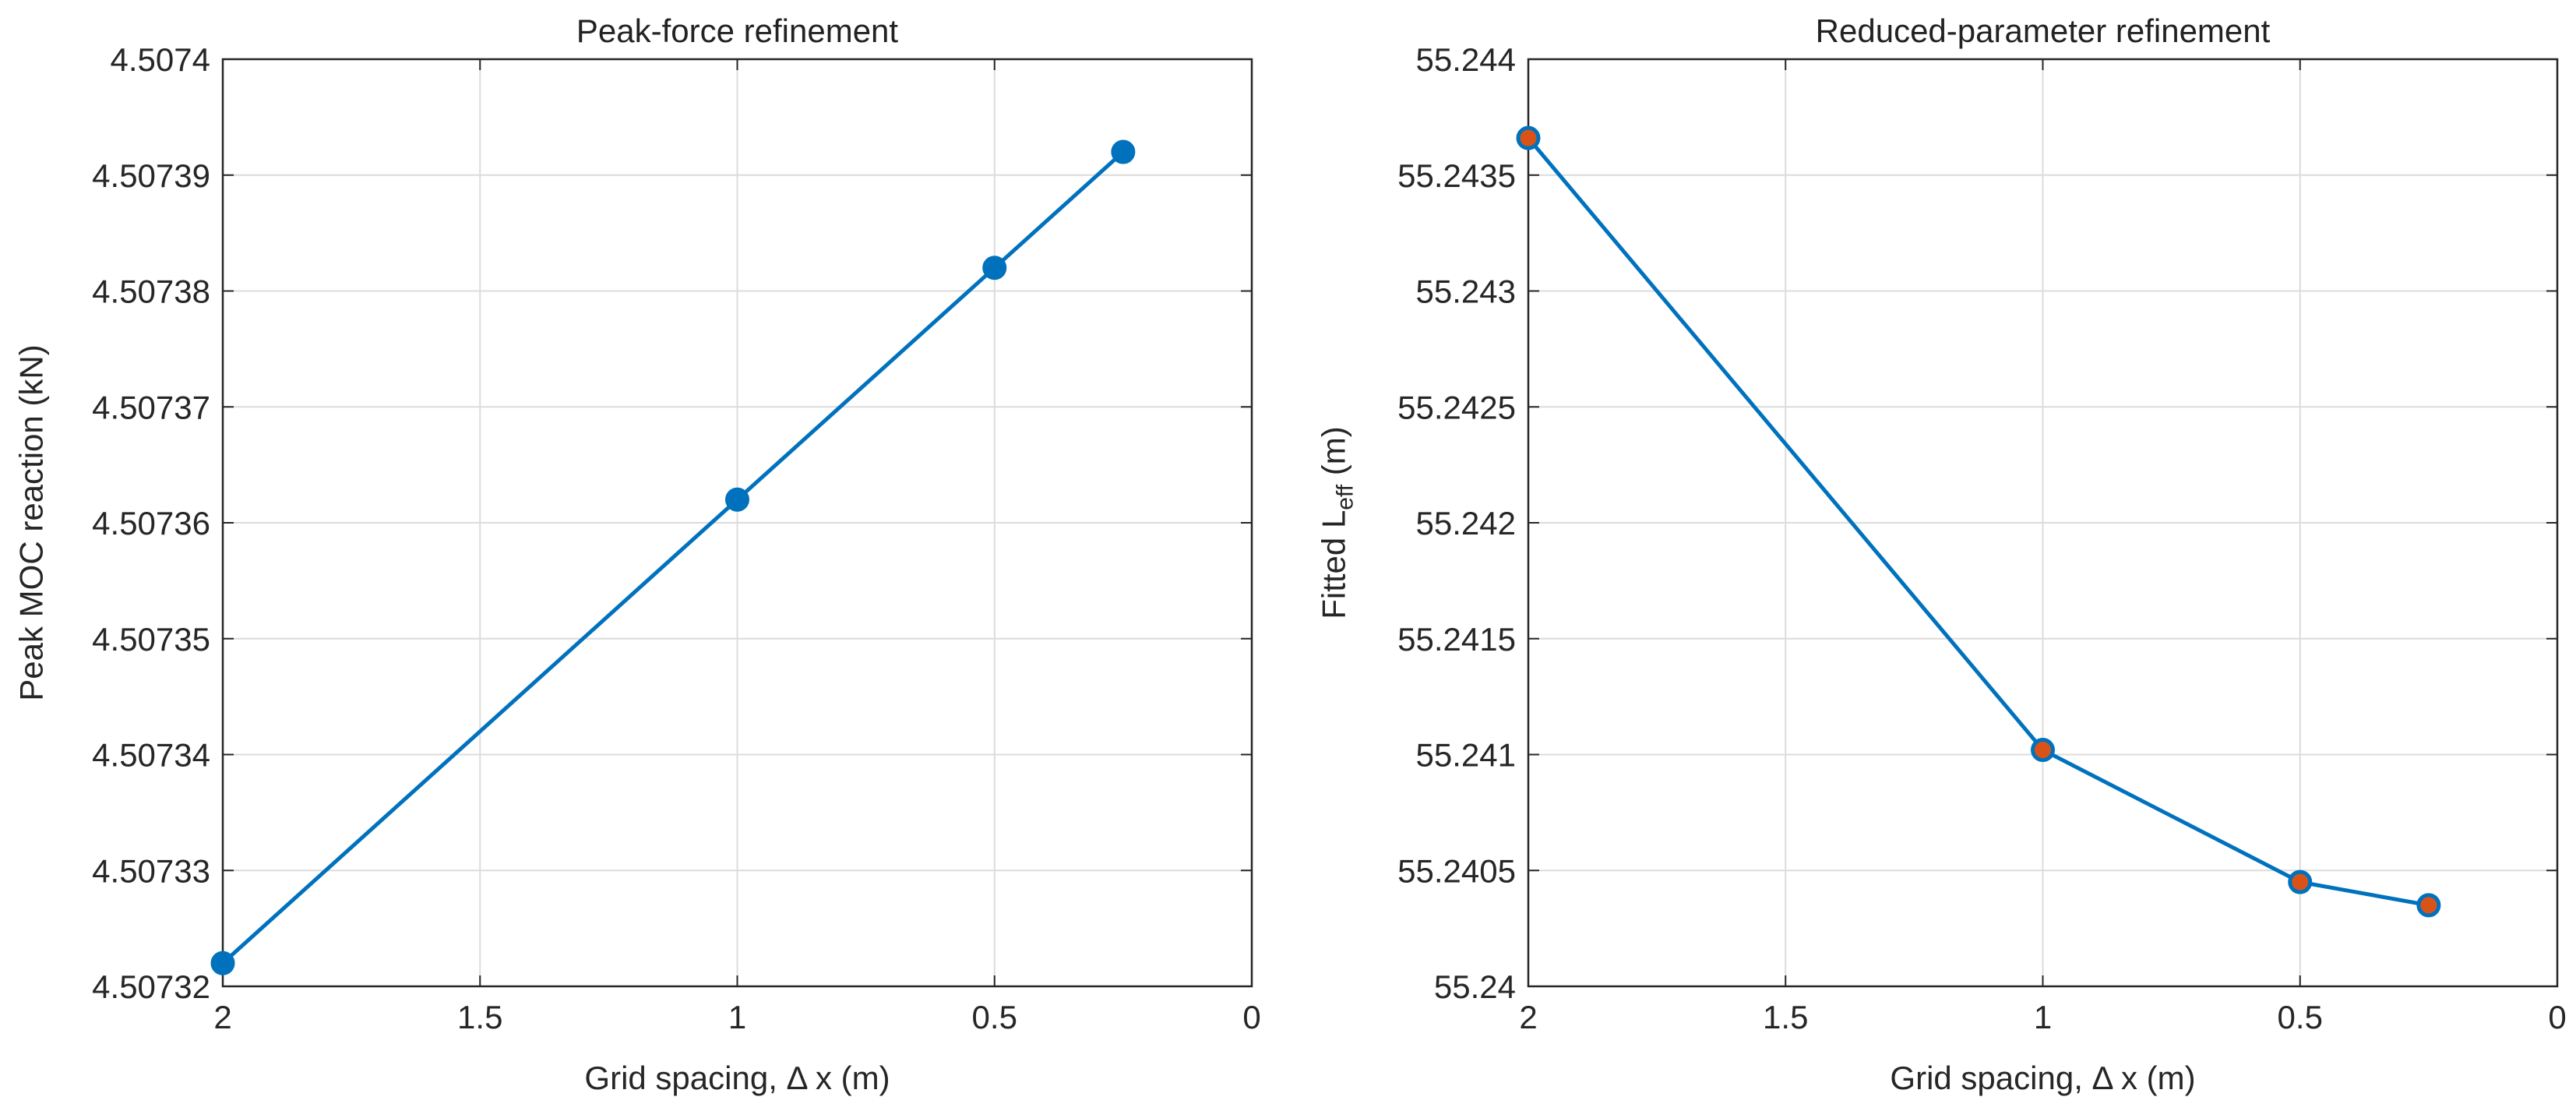  I want to click on chart1-xtick-label: 0.5, so click(995, 1017).